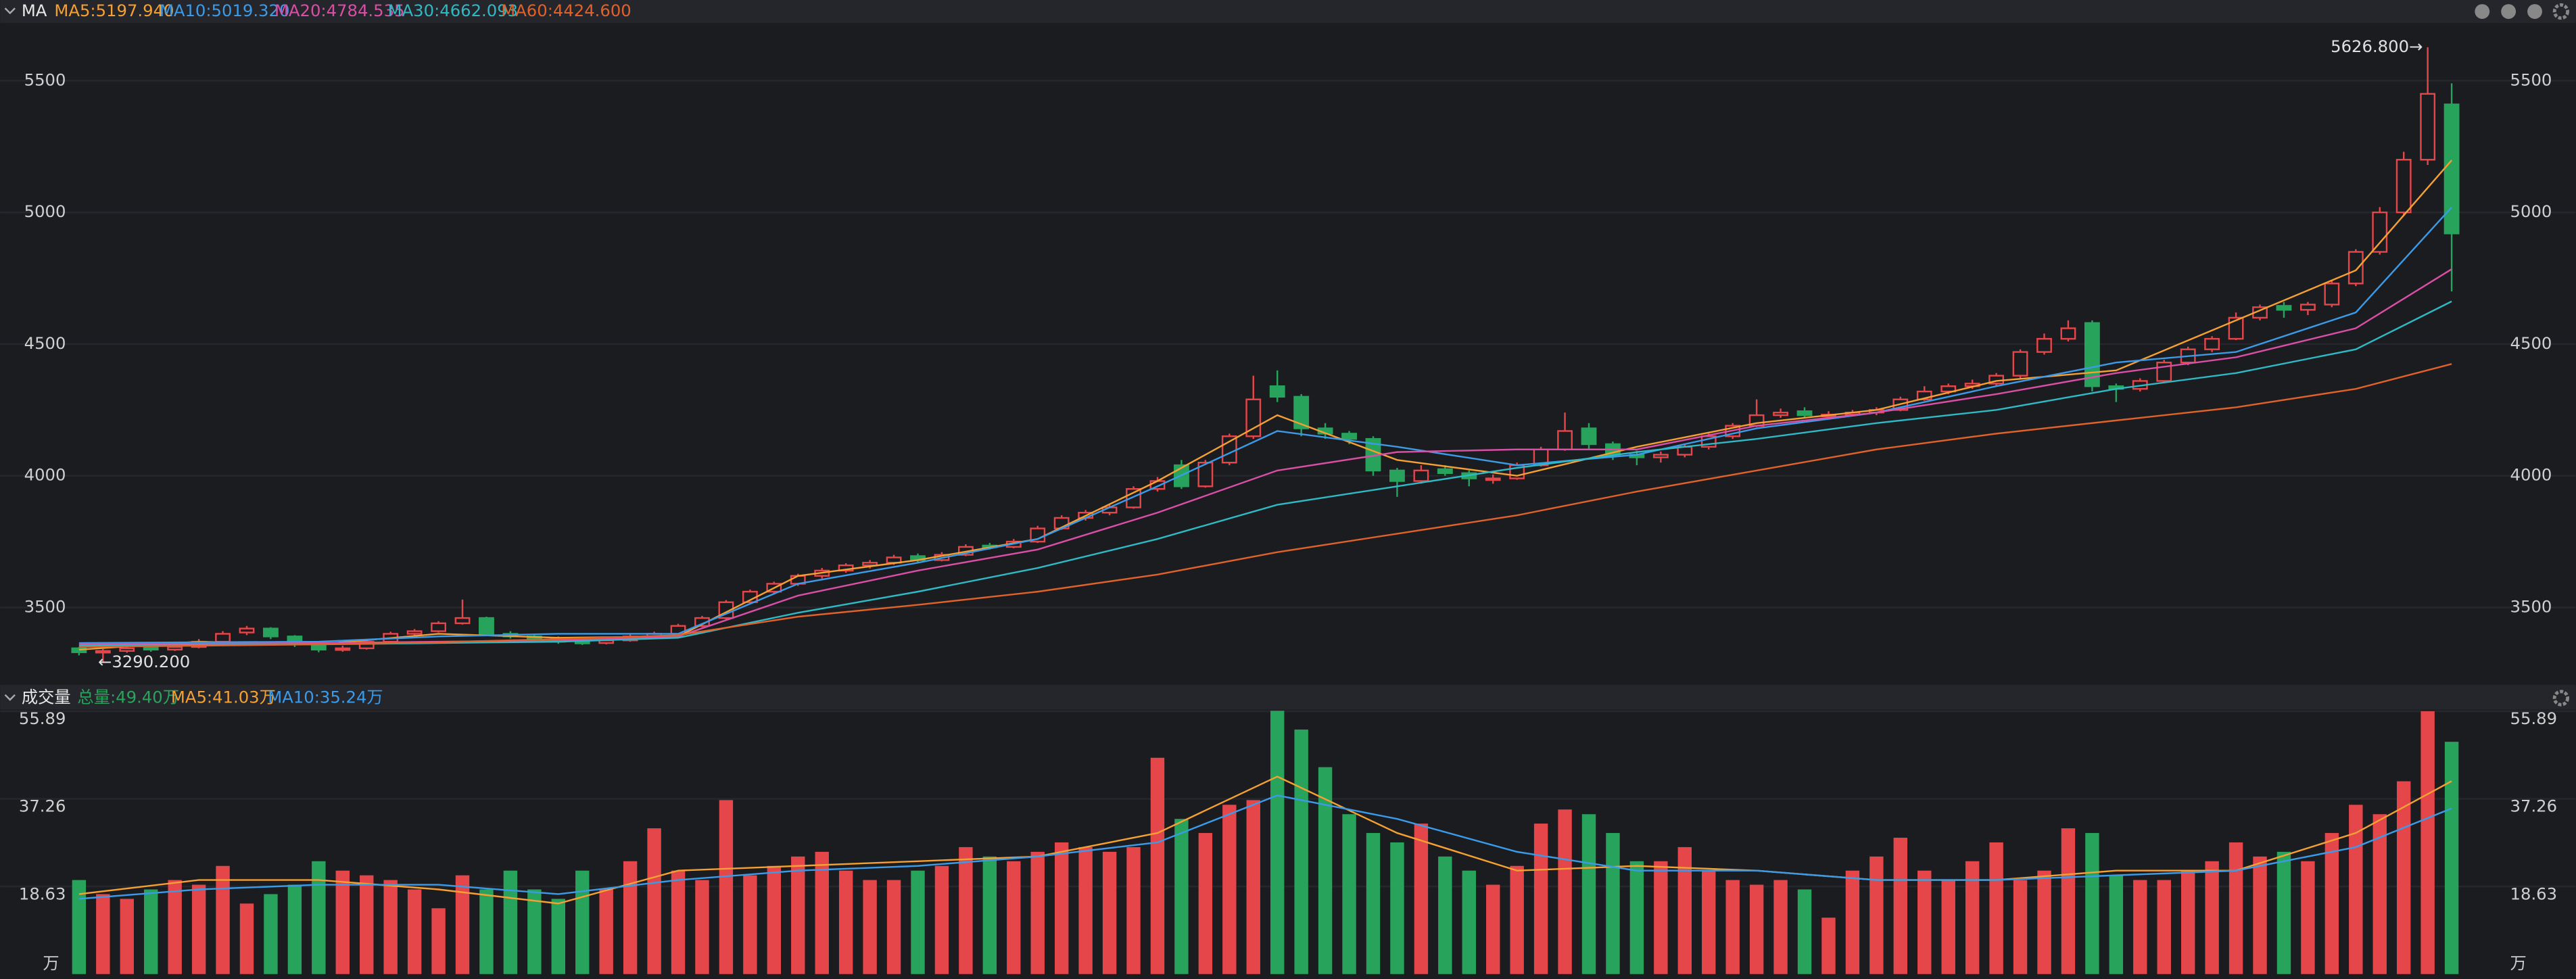 This screenshot has height=979, width=2576. What do you see at coordinates (2518, 963) in the screenshot?
I see `volume-unit: 万` at bounding box center [2518, 963].